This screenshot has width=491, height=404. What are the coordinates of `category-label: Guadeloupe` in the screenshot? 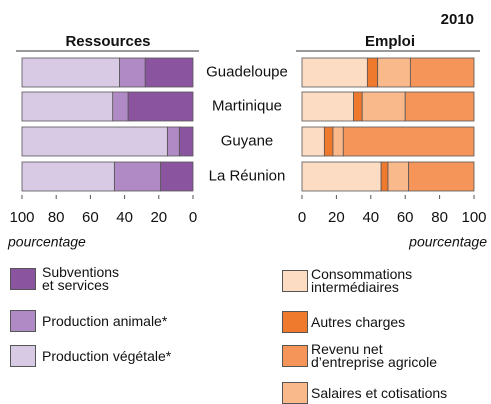 It's located at (247, 71).